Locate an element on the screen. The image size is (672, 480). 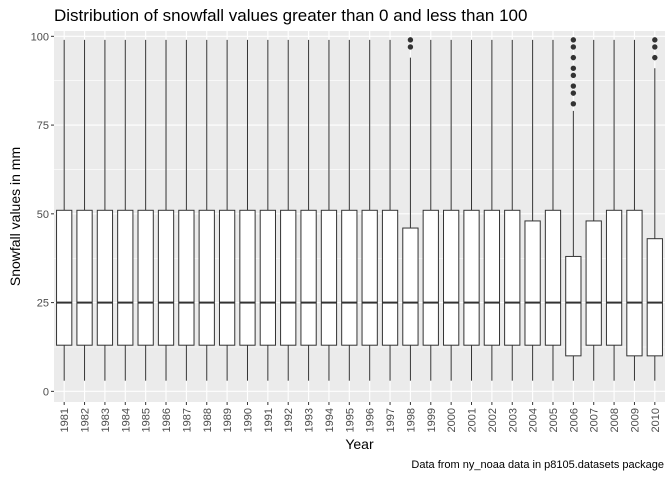
box-1984 is located at coordinates (125, 210).